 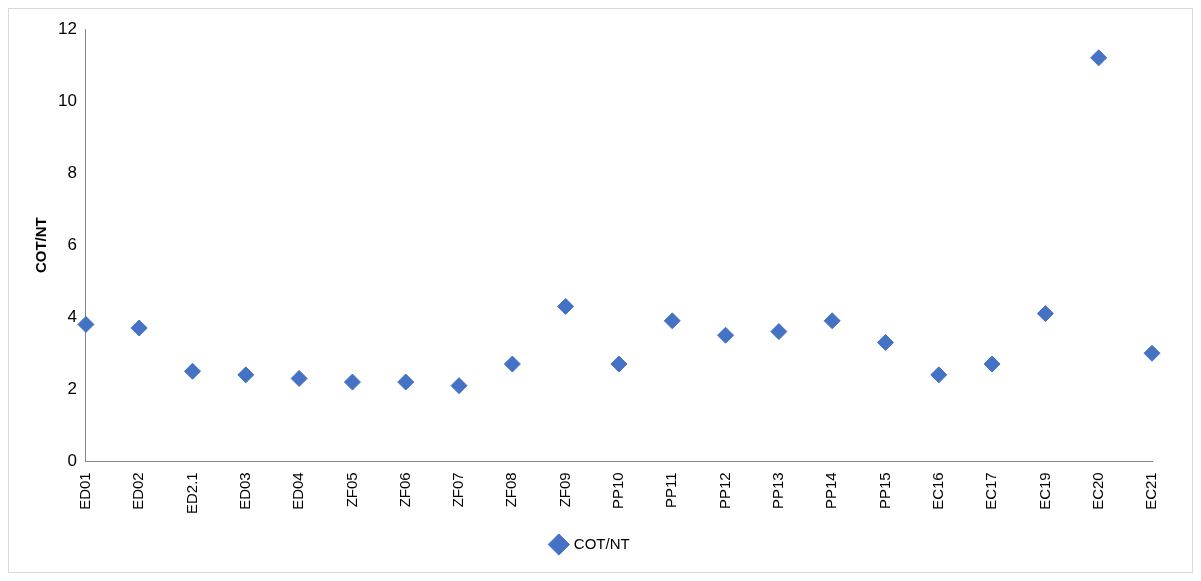 I want to click on x-tick-label: ED03, so click(x=244, y=491).